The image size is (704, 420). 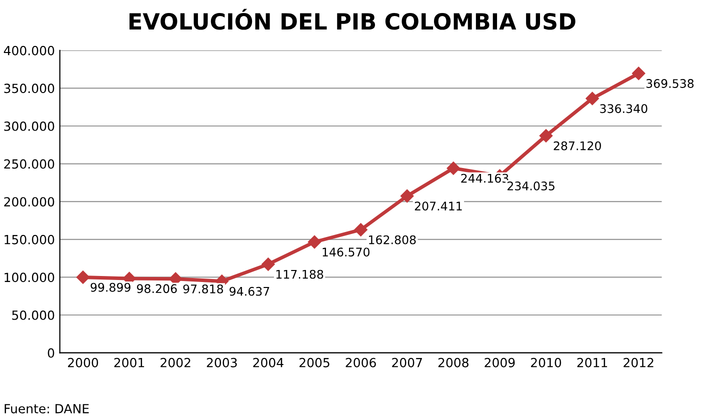 I want to click on data-label: 369.538, so click(x=670, y=83).